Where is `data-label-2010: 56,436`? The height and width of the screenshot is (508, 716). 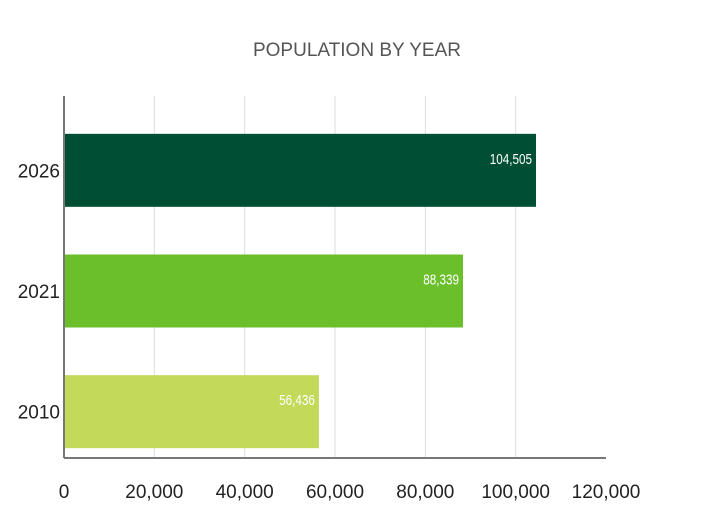 data-label-2010: 56,436 is located at coordinates (297, 400).